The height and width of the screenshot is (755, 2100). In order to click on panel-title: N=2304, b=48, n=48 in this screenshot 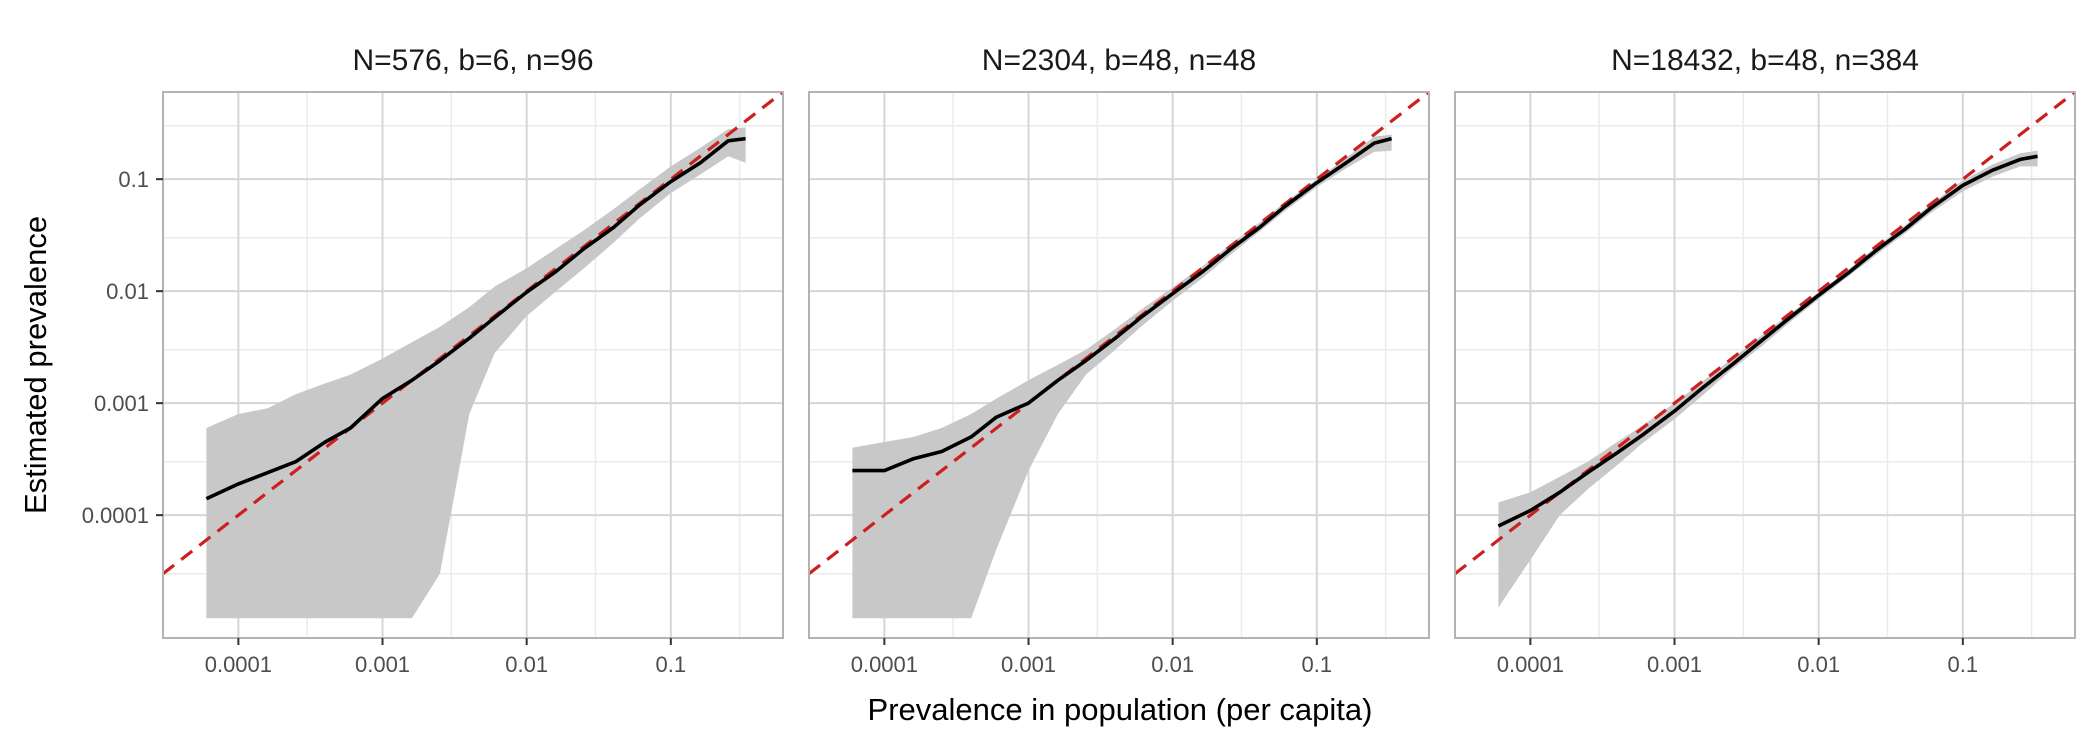, I will do `click(1119, 60)`.